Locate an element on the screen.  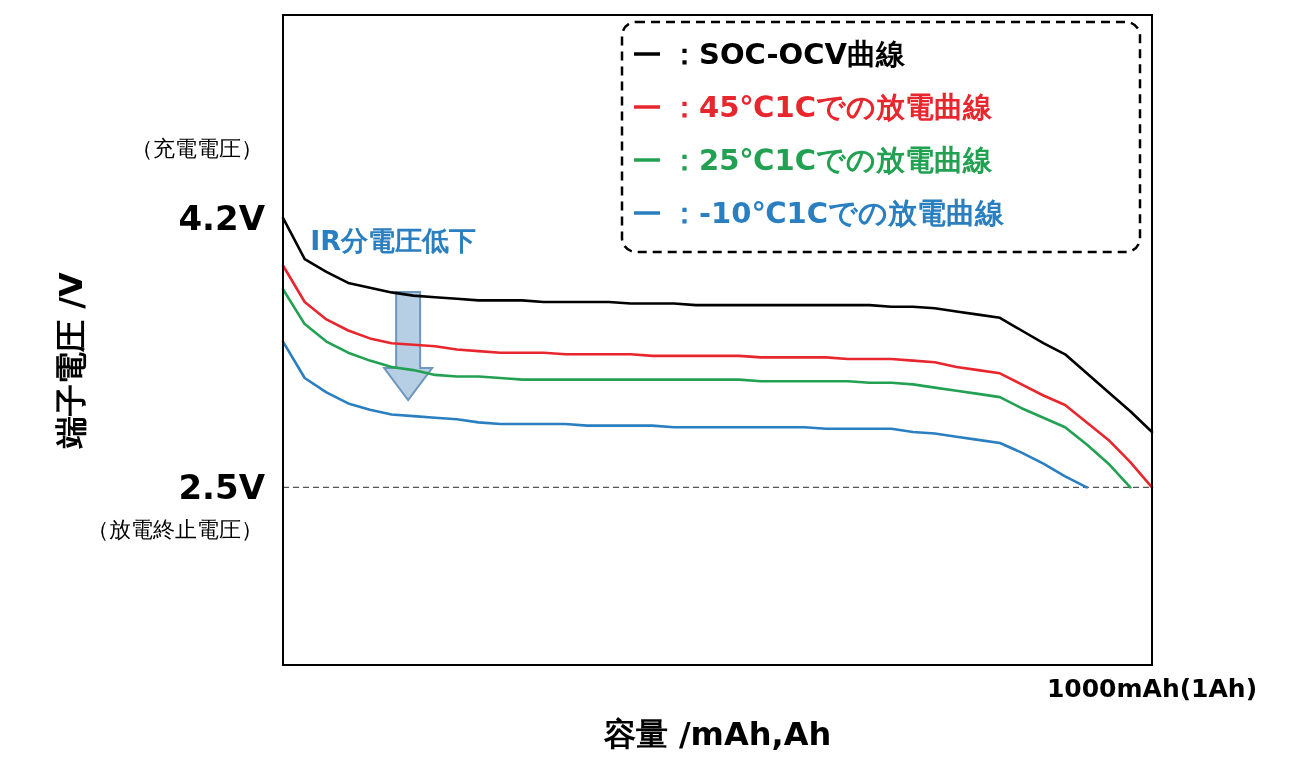
text: 1000mAh(1Ah) is located at coordinates (1152, 688).